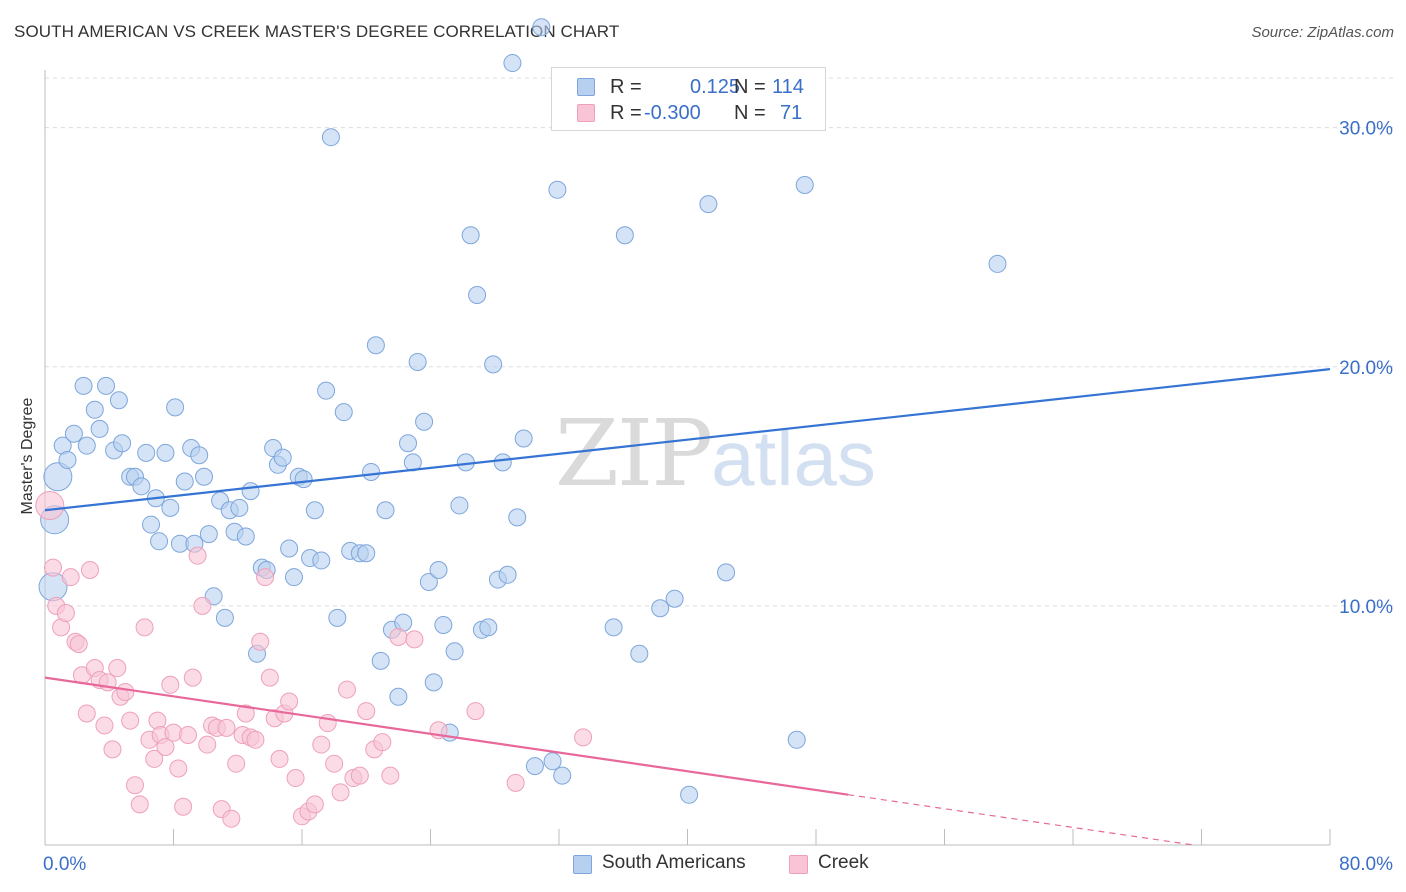  I want to click on stats-n-value: 114, so click(788, 87).